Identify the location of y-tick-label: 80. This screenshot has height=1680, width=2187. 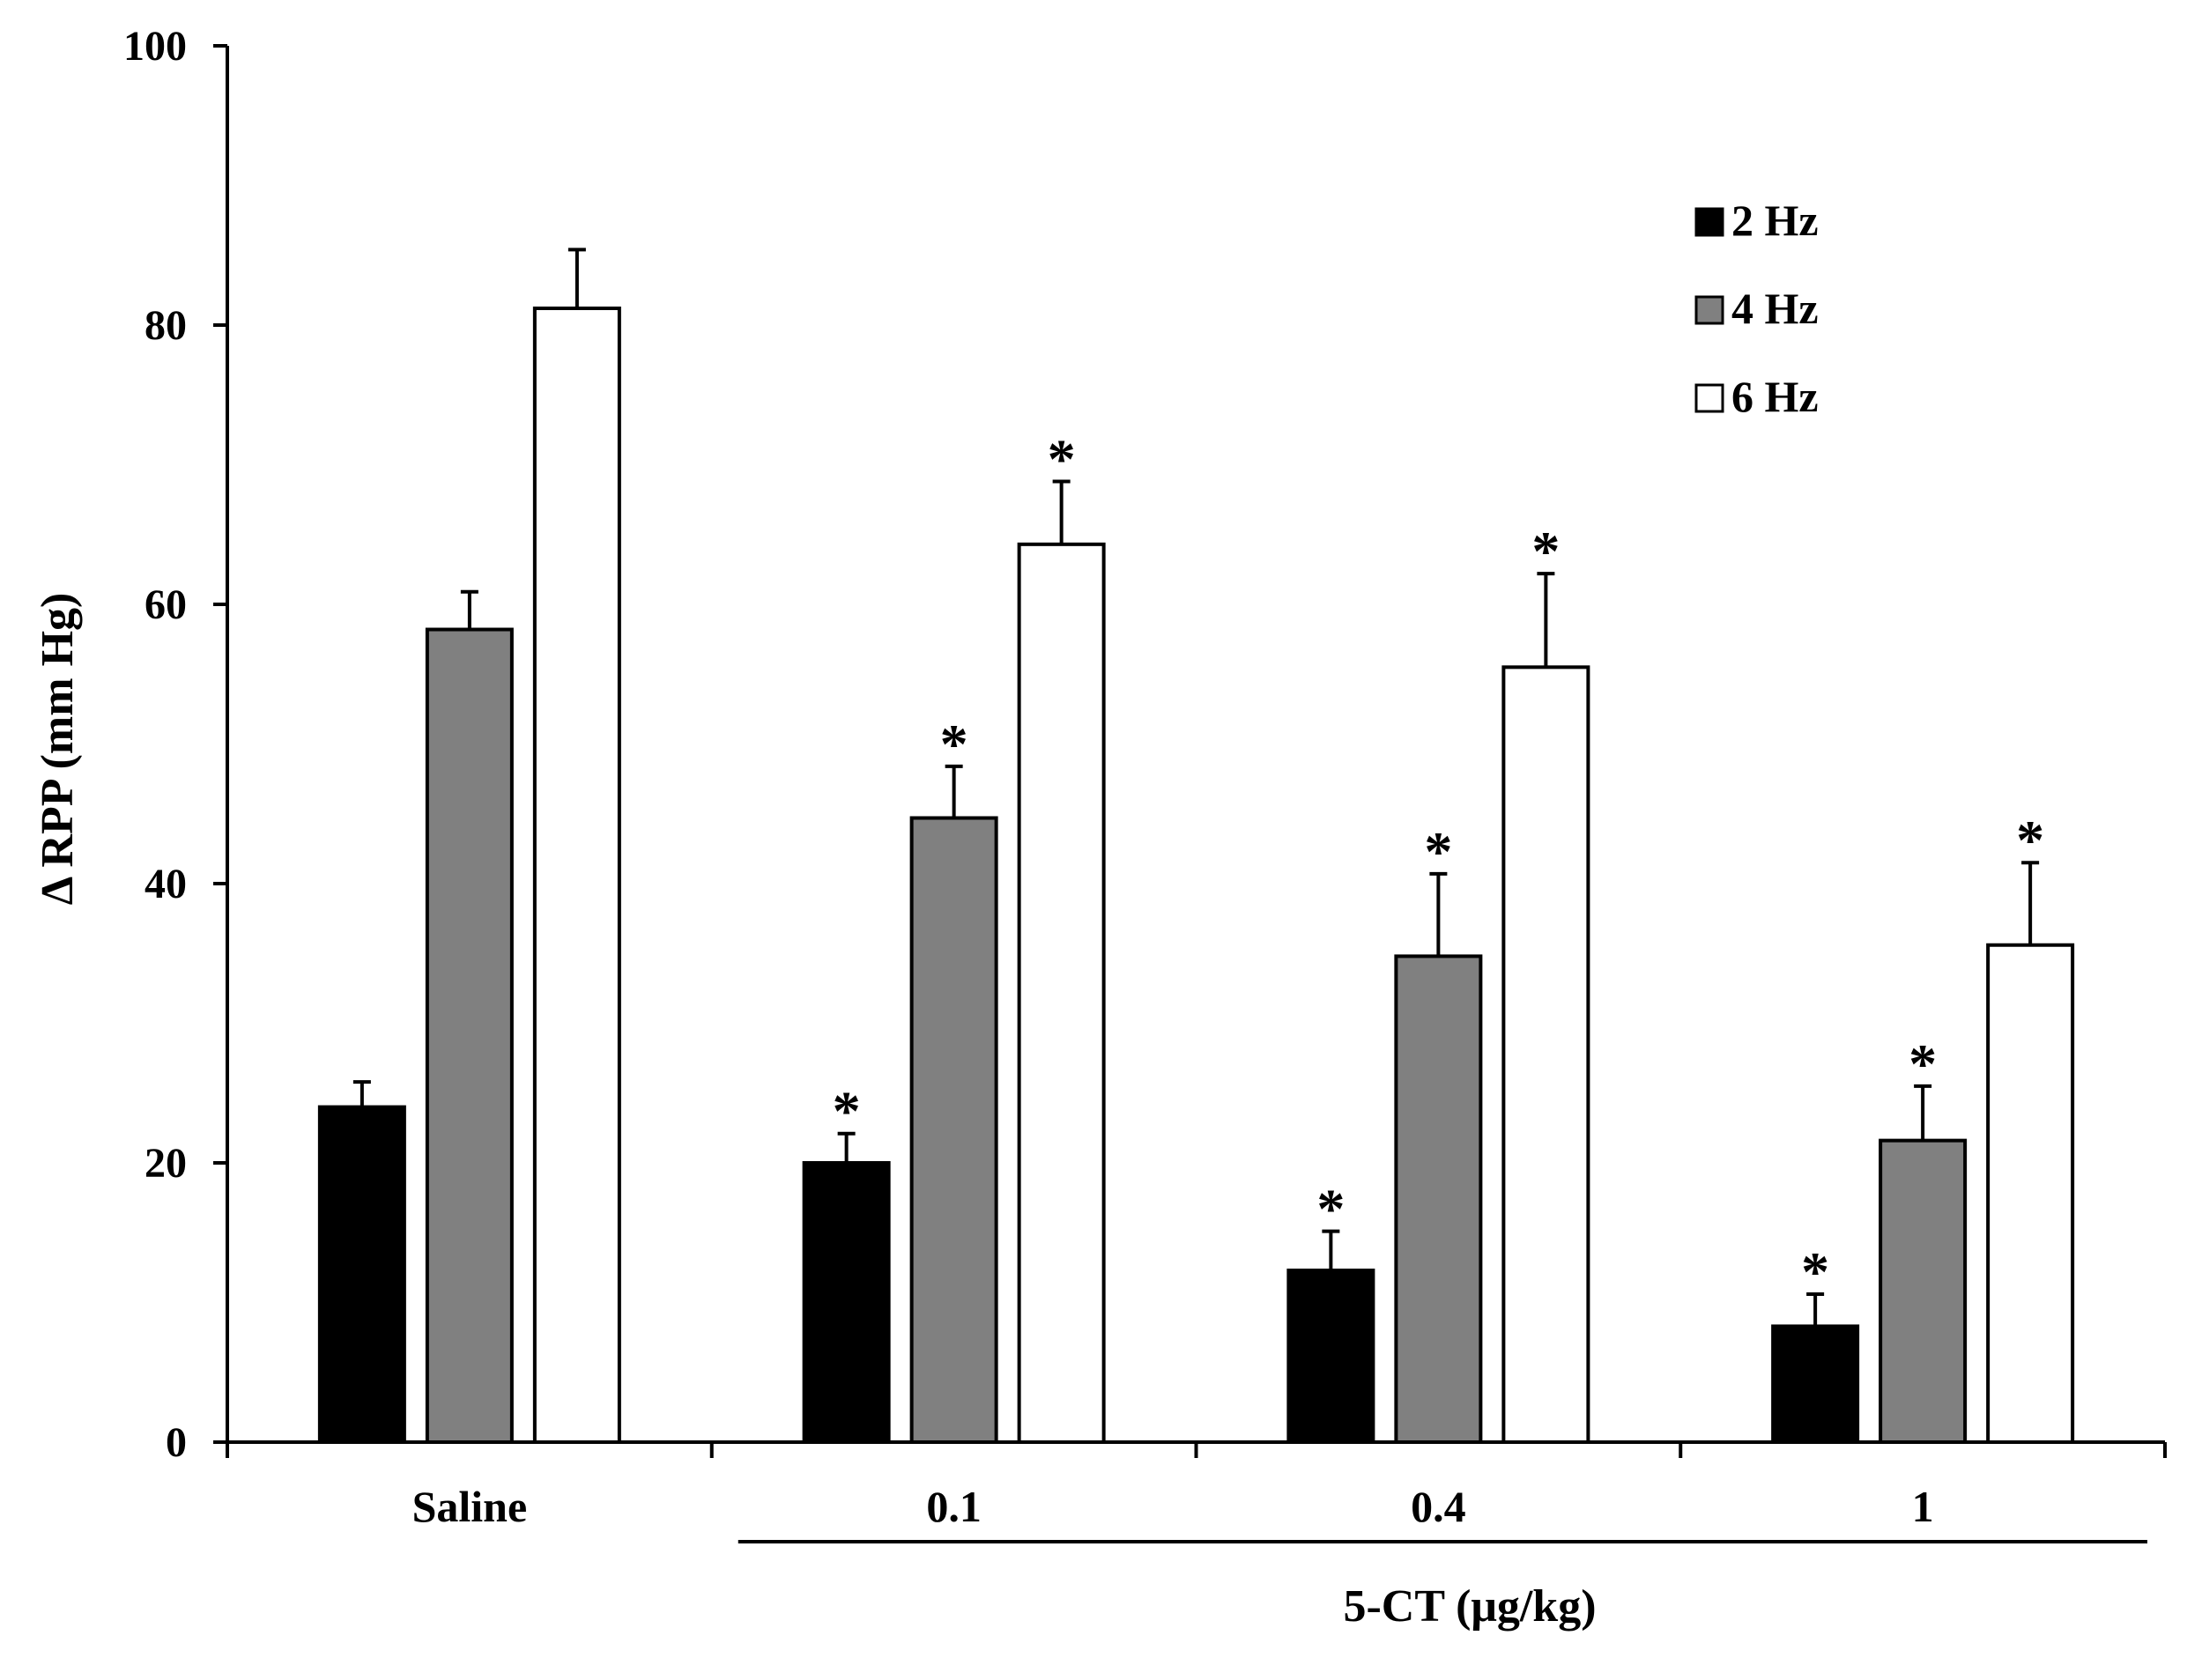
(166, 325).